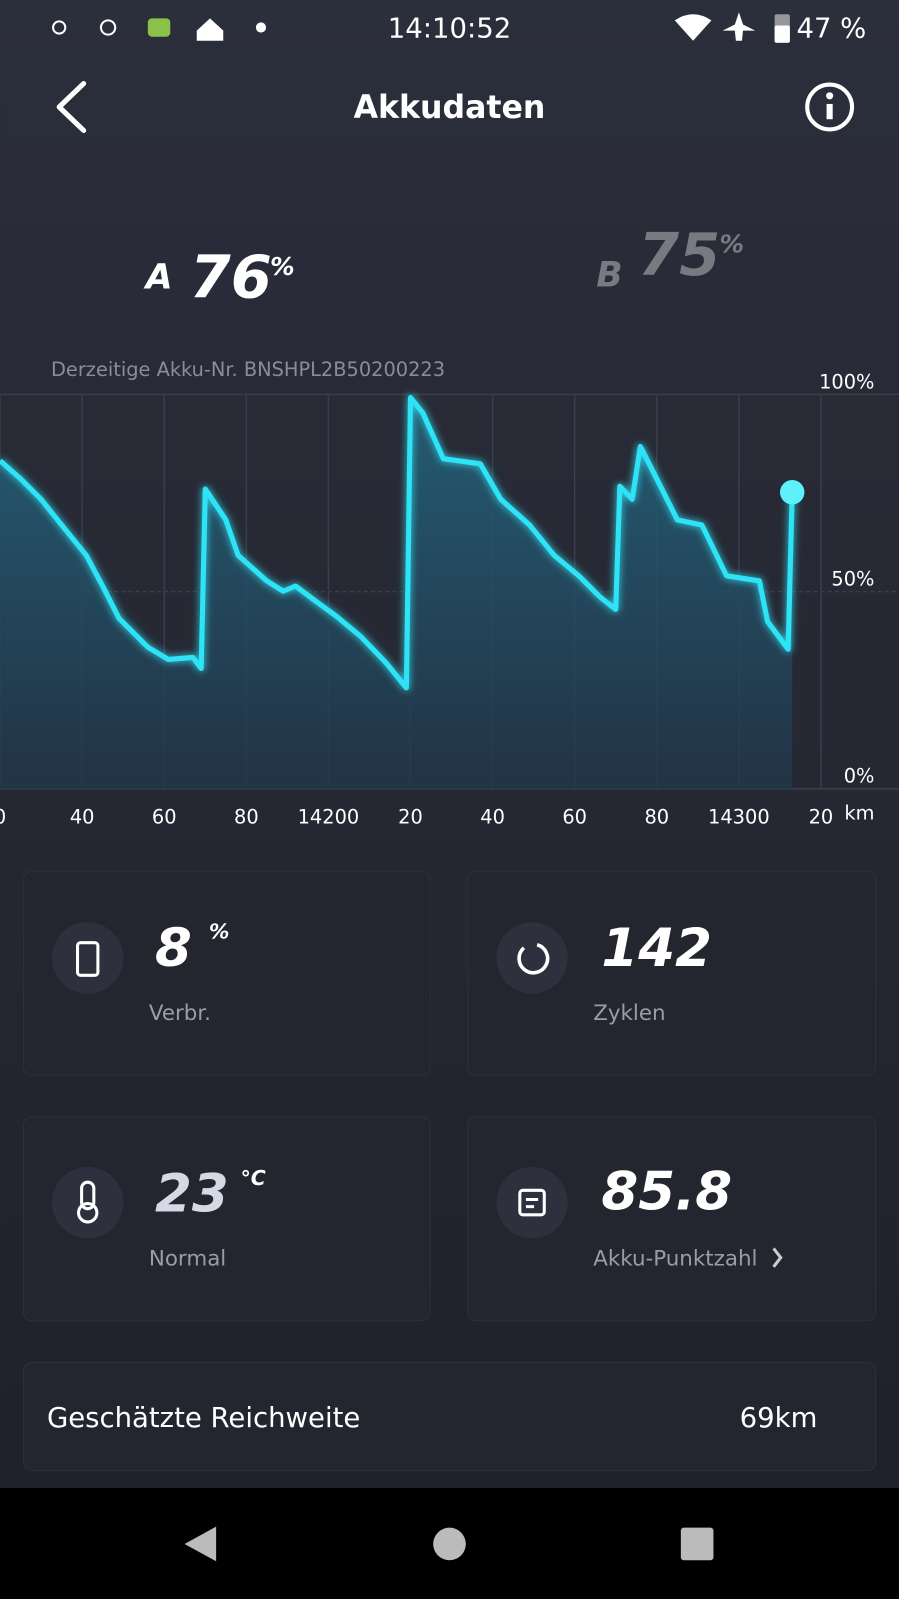 Image resolution: width=899 pixels, height=1599 pixels. Describe the element at coordinates (158, 277) in the screenshot. I see `battery-name: A` at that location.